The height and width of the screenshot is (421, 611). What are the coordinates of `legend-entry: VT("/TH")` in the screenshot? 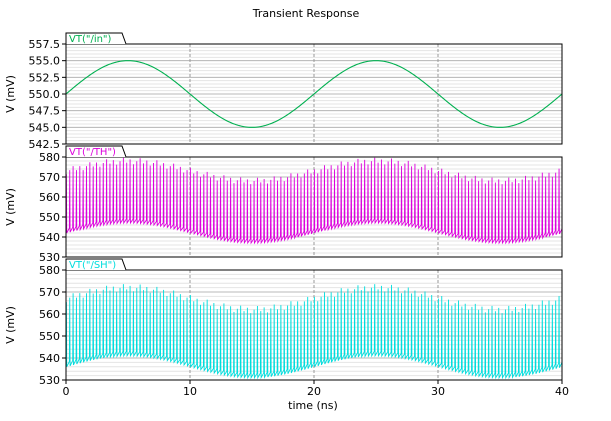 It's located at (92, 152).